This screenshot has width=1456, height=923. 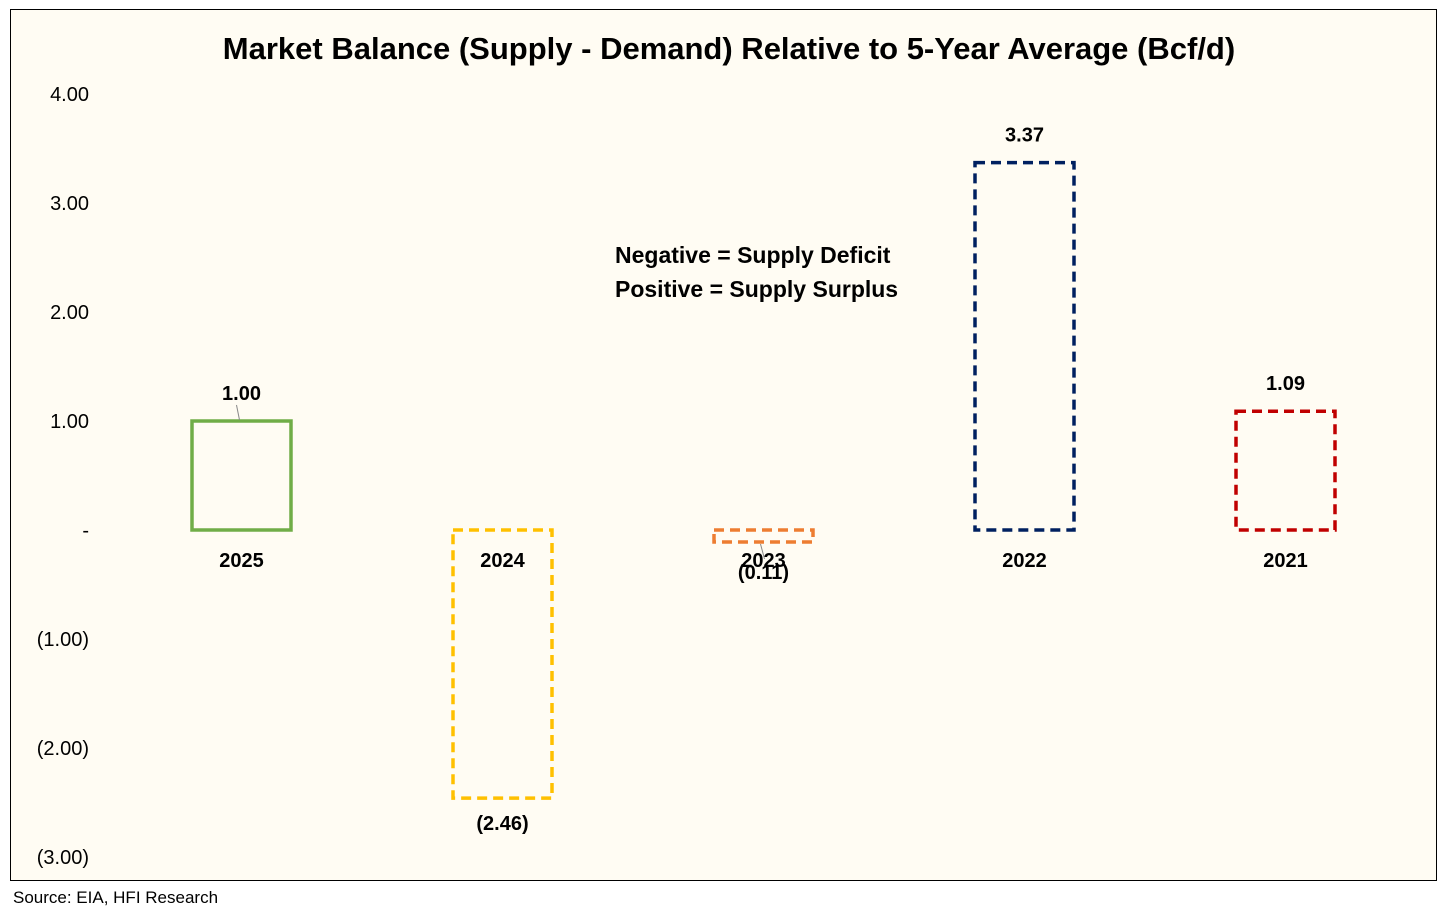 What do you see at coordinates (756, 289) in the screenshot?
I see `annotation-line-positive: Positive = Supply Surplus` at bounding box center [756, 289].